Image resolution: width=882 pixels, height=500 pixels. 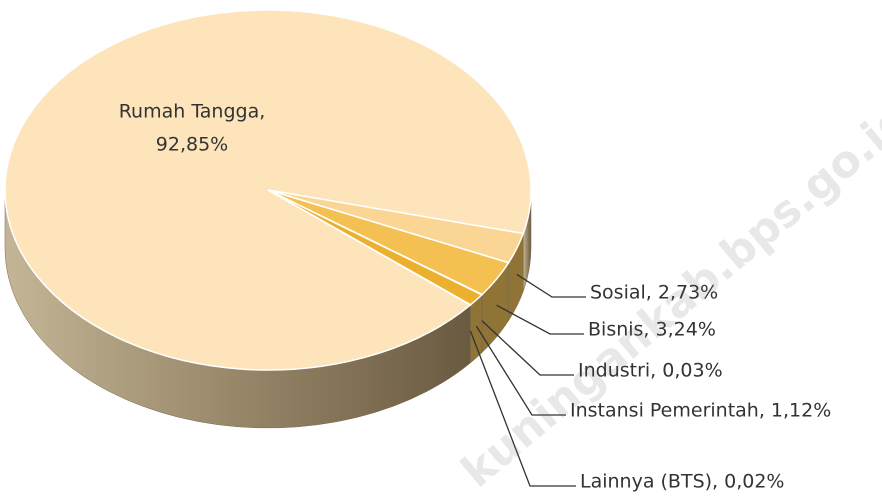 What do you see at coordinates (650, 371) in the screenshot?
I see `slice-label: Industri, 0,03%` at bounding box center [650, 371].